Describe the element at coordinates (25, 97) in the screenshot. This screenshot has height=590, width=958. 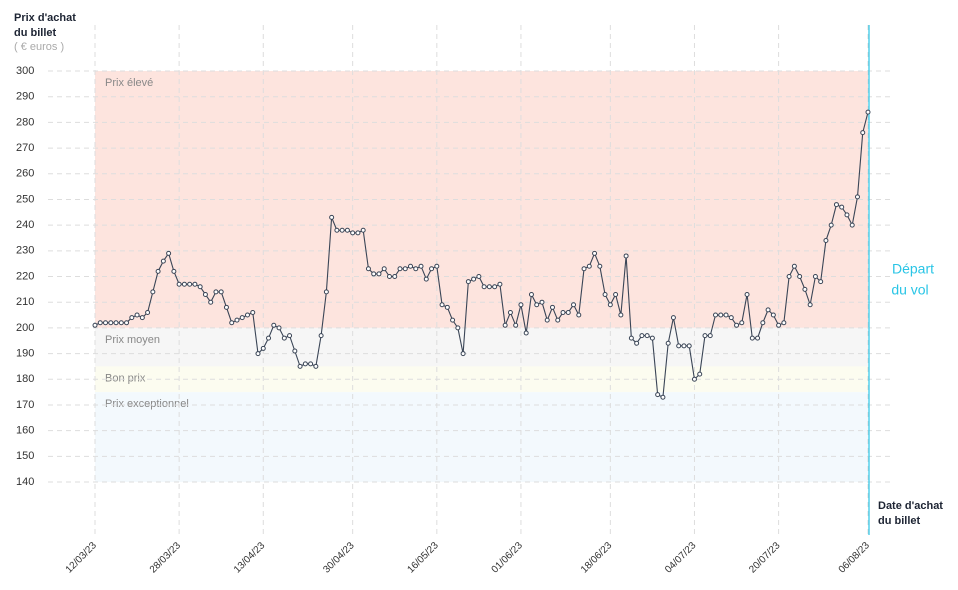
I see `y-tick-label: 290` at that location.